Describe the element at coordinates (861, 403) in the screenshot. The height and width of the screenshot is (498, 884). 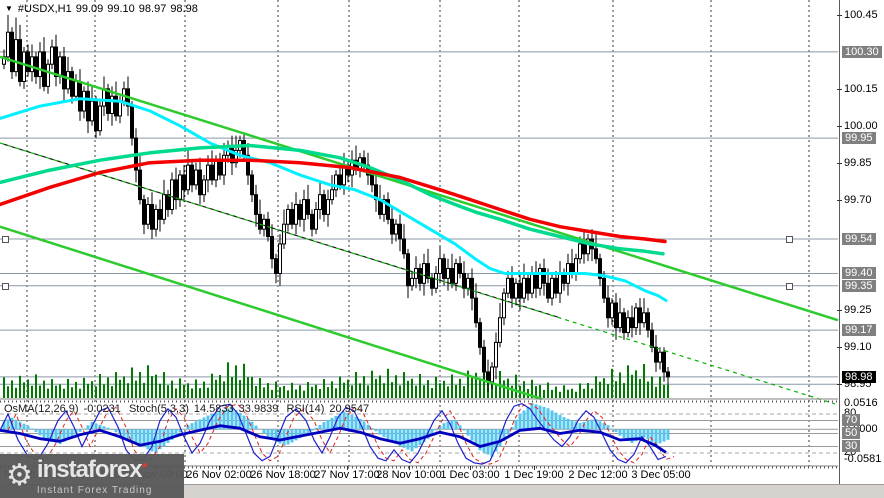
I see `indicator-axis-label: 0.0516` at that location.